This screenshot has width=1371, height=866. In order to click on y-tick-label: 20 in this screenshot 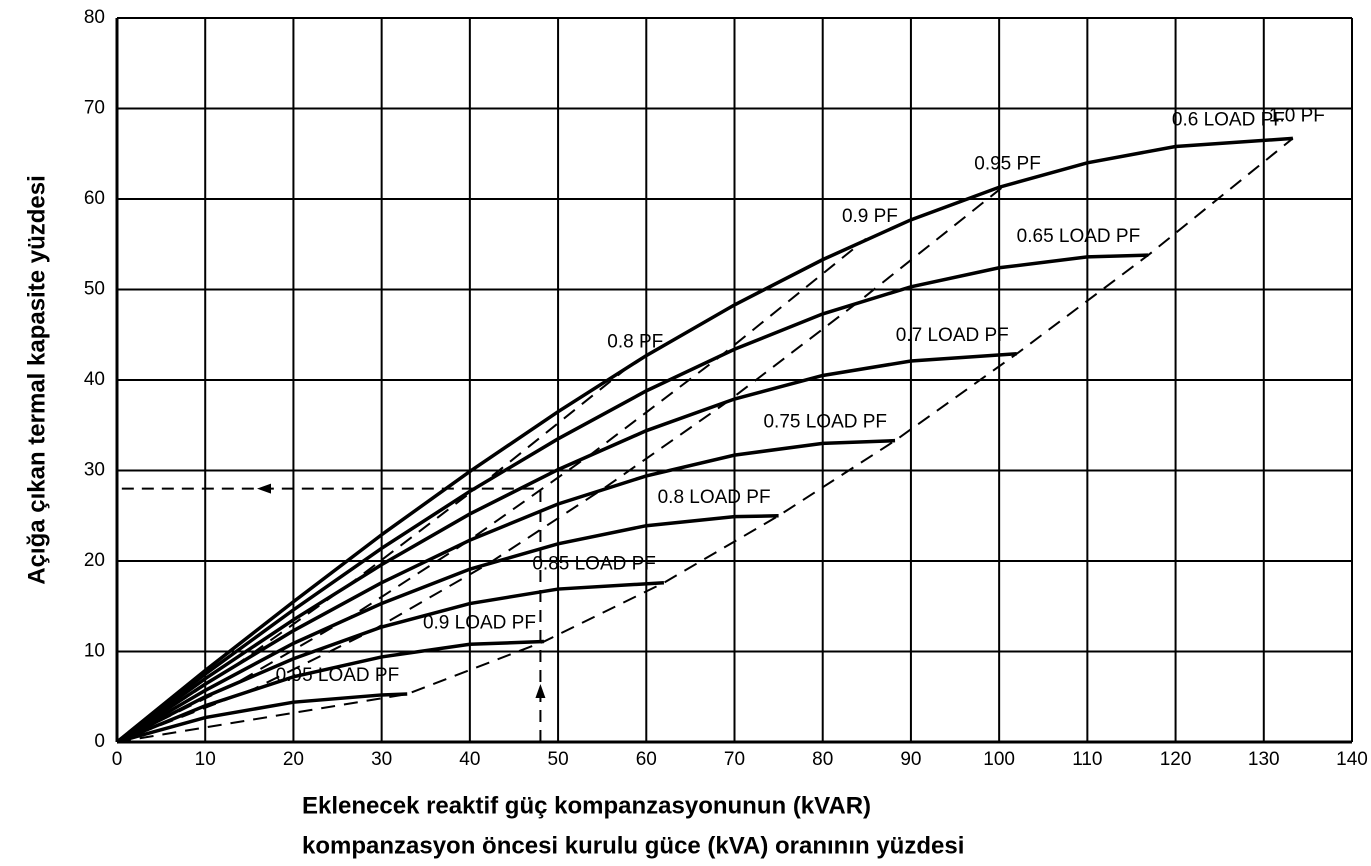, I will do `click(94, 560)`.